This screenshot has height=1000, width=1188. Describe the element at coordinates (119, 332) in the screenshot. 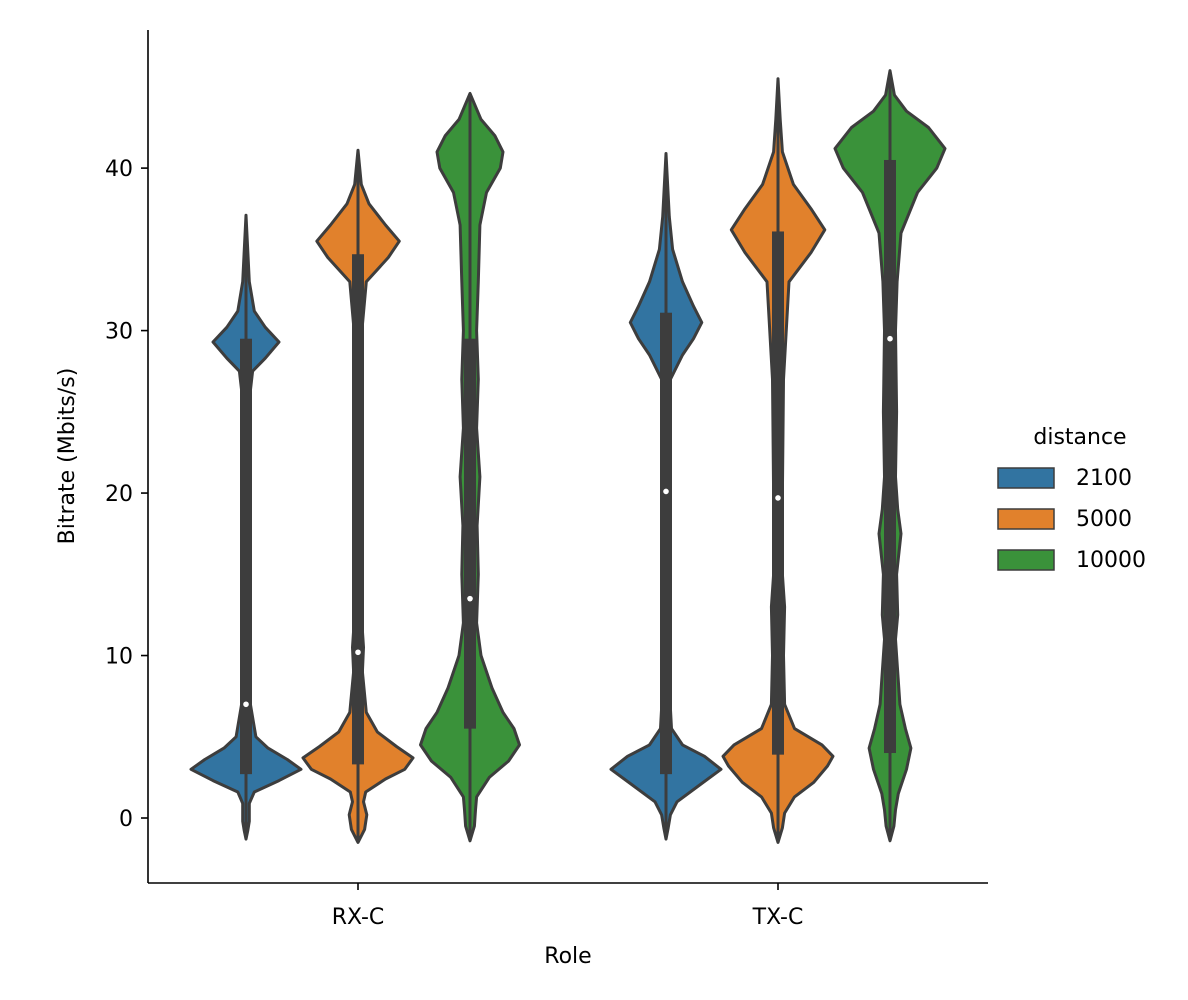

I see `y-tick-label: 30` at that location.